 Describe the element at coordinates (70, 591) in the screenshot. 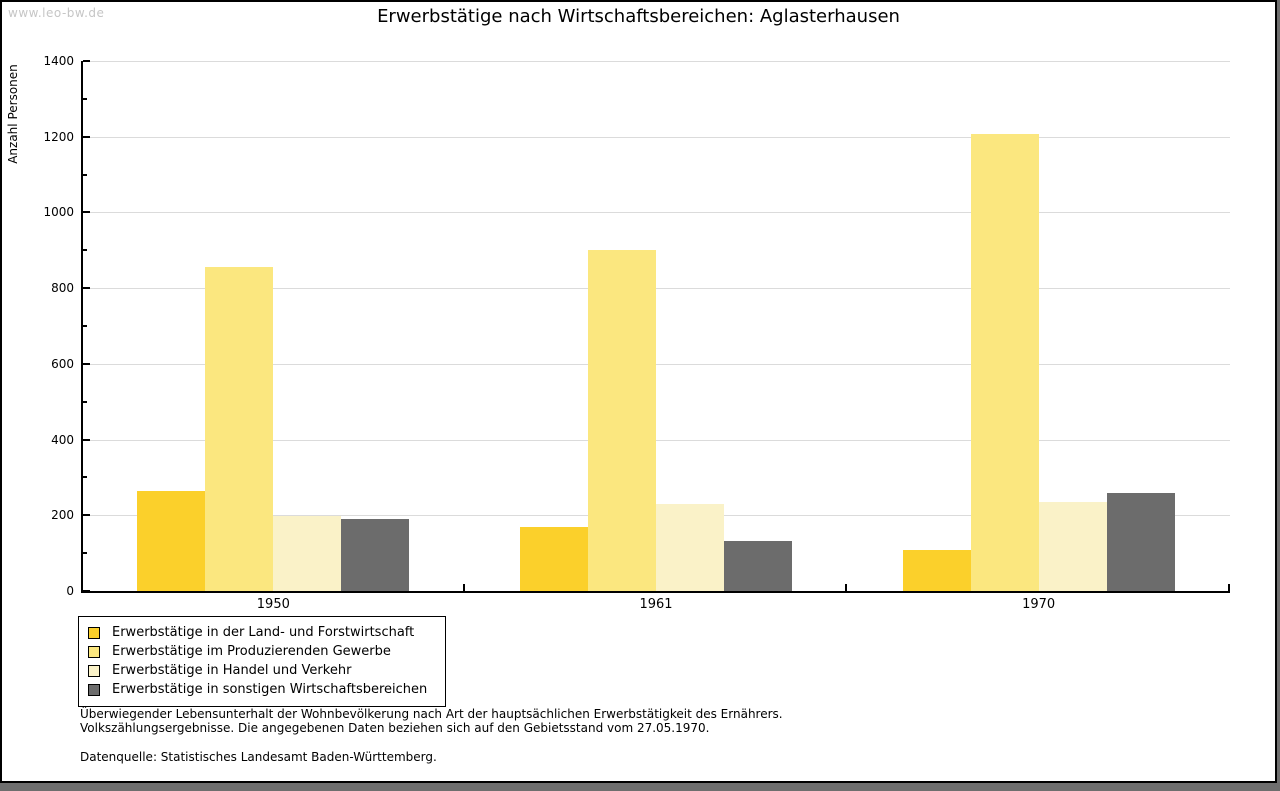

I see `y-axis-tick-label: 0` at that location.